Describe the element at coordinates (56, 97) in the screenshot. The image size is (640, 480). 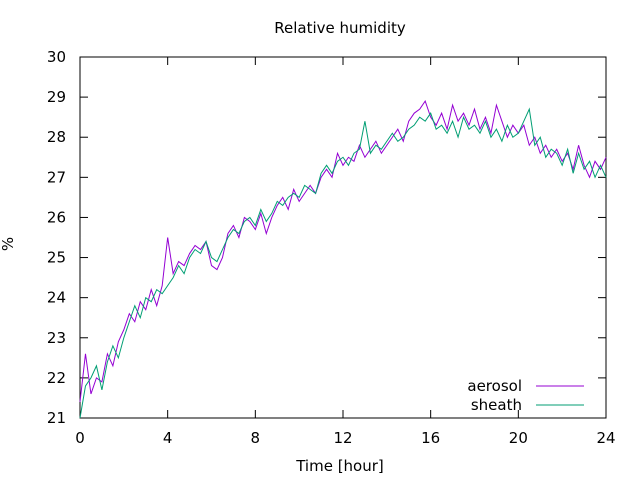
I see `y-tick-label: 29` at that location.